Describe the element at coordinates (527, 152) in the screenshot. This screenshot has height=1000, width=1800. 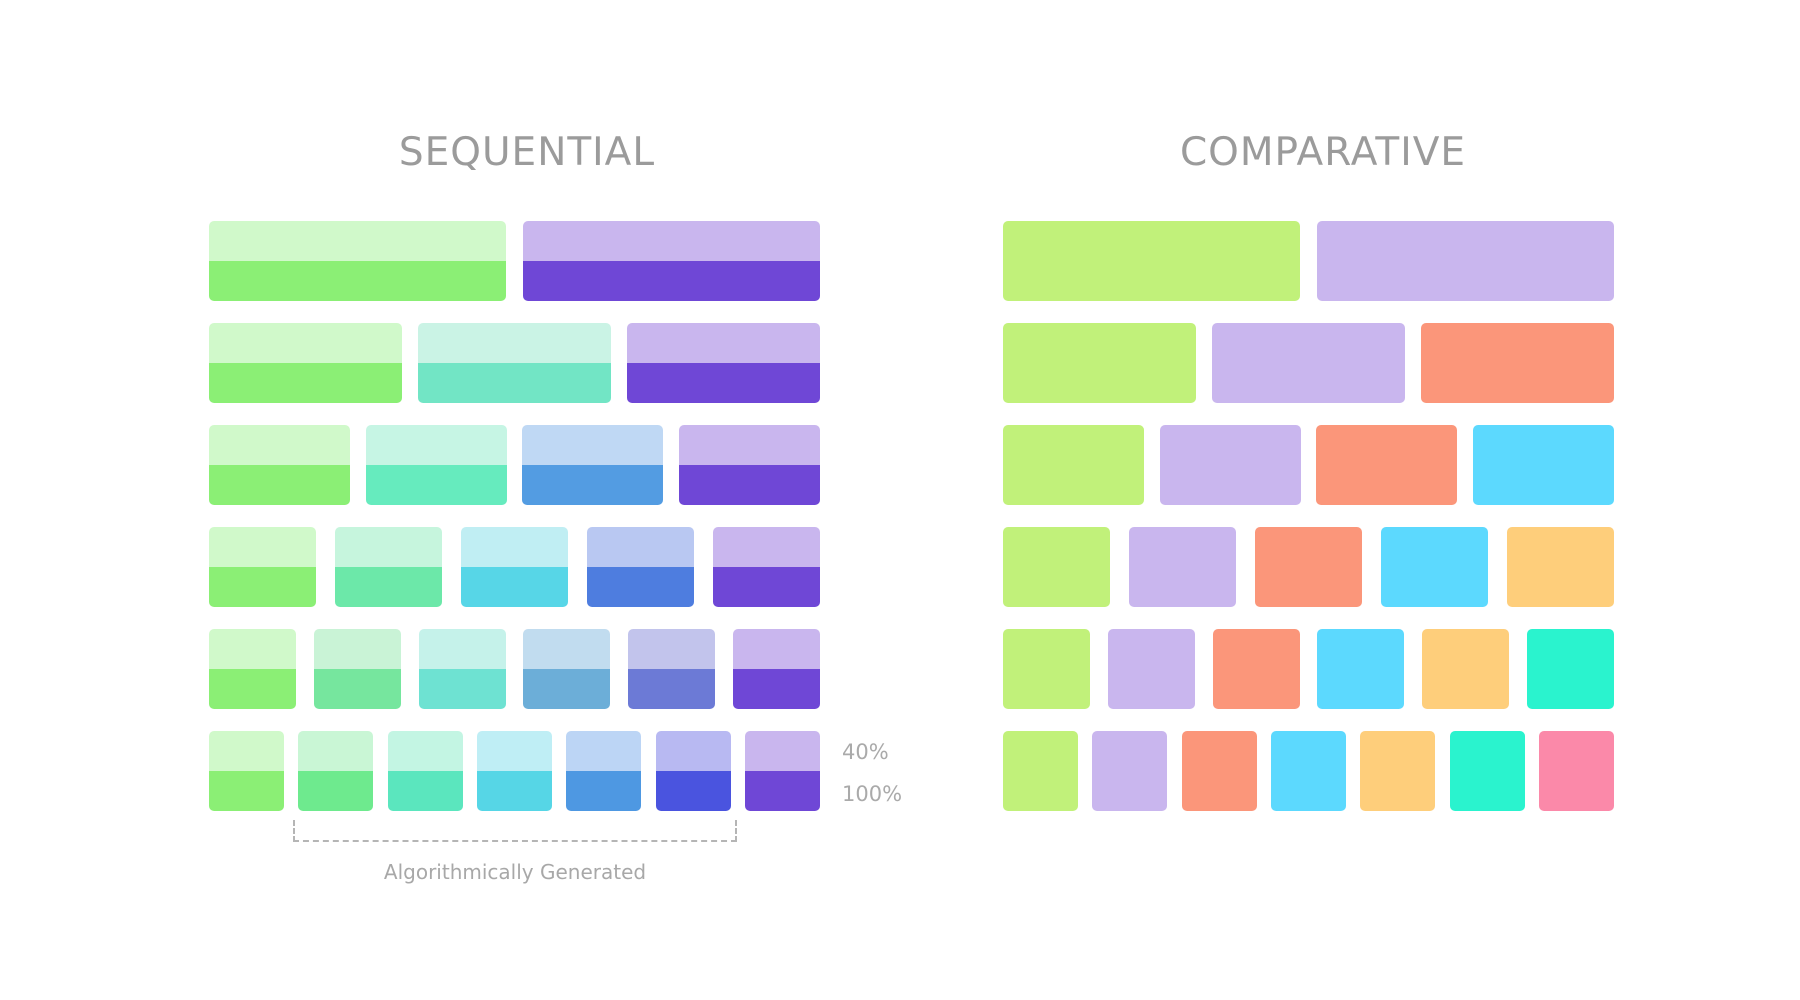
I see `sequential-title: SEQUENTIAL` at that location.